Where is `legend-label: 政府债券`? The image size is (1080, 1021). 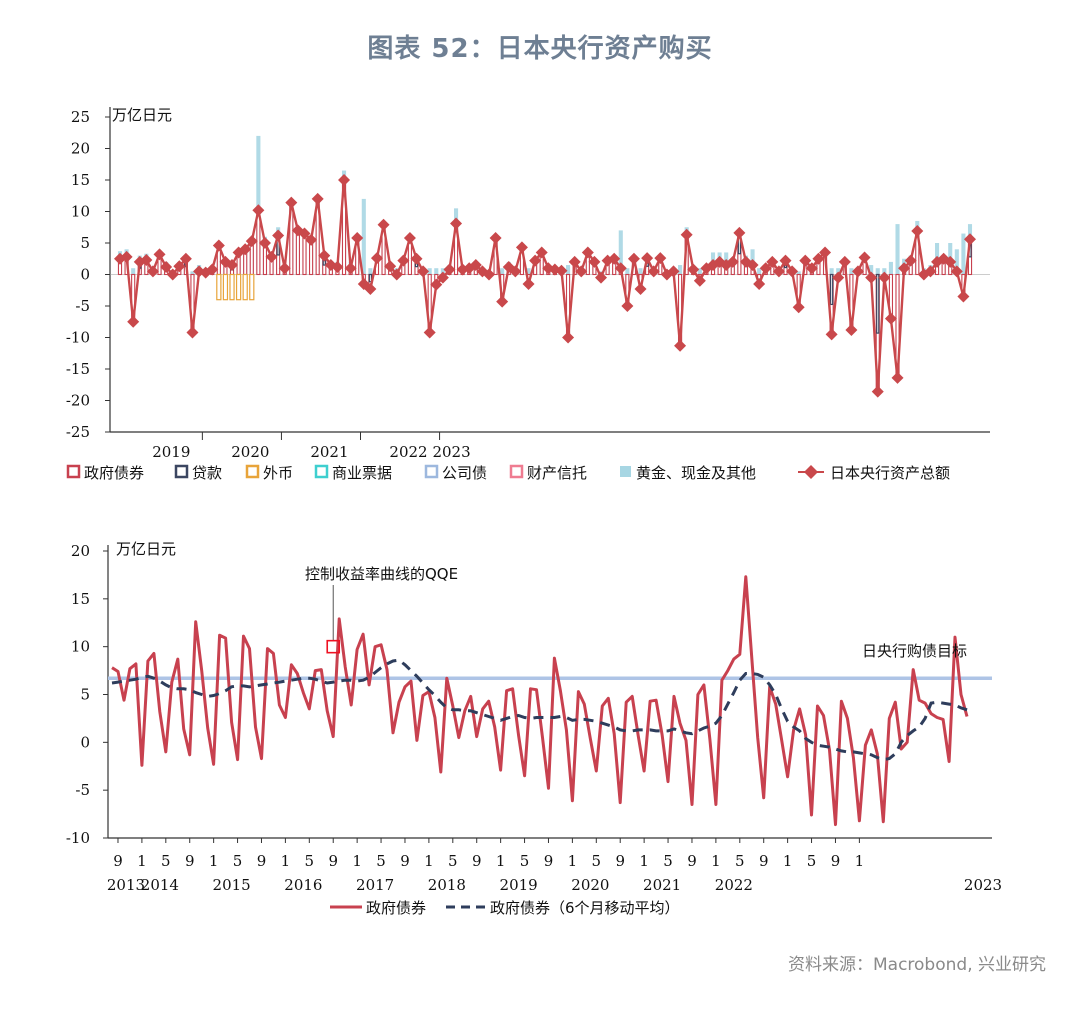
legend-label: 政府债券 is located at coordinates (114, 473).